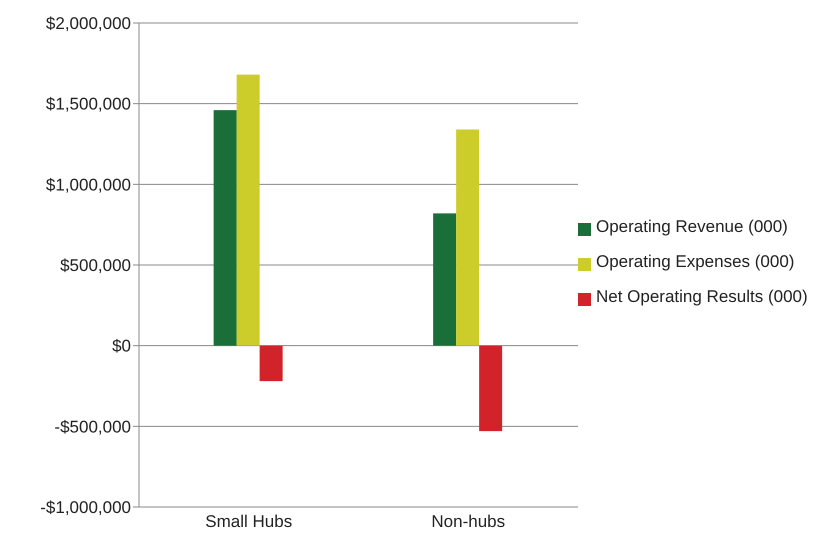  I want to click on x-tick-label: Small Hubs, so click(248, 522).